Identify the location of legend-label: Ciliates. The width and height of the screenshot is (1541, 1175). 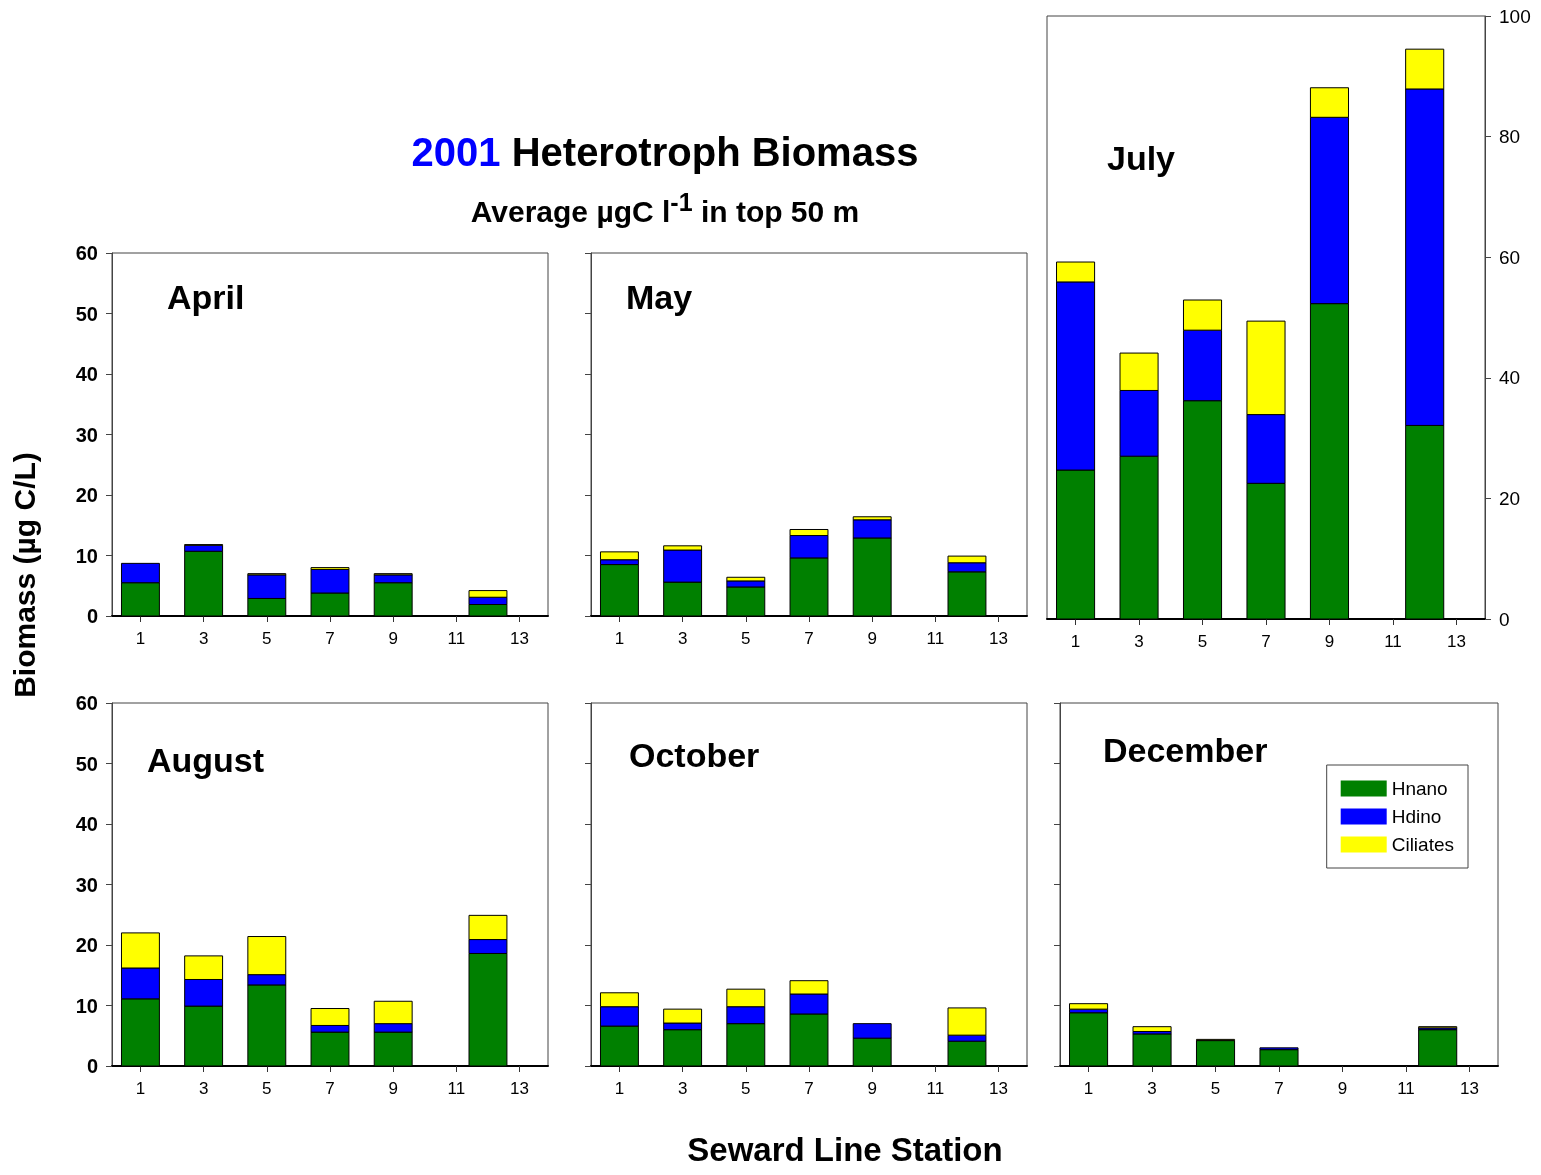
(1423, 844).